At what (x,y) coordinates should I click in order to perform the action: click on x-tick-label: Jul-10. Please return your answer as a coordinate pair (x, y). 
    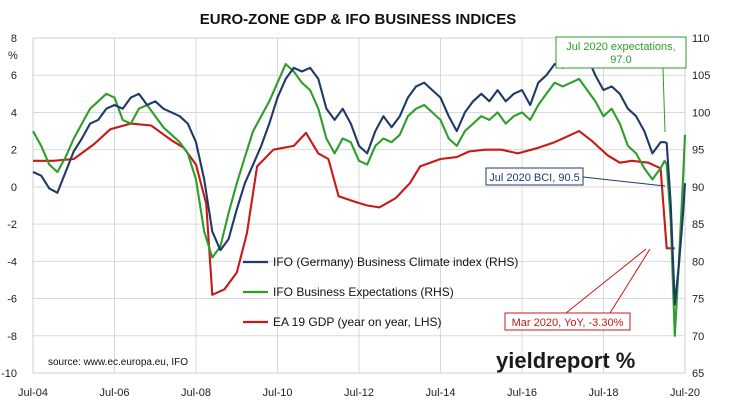
    Looking at the image, I should click on (278, 393).